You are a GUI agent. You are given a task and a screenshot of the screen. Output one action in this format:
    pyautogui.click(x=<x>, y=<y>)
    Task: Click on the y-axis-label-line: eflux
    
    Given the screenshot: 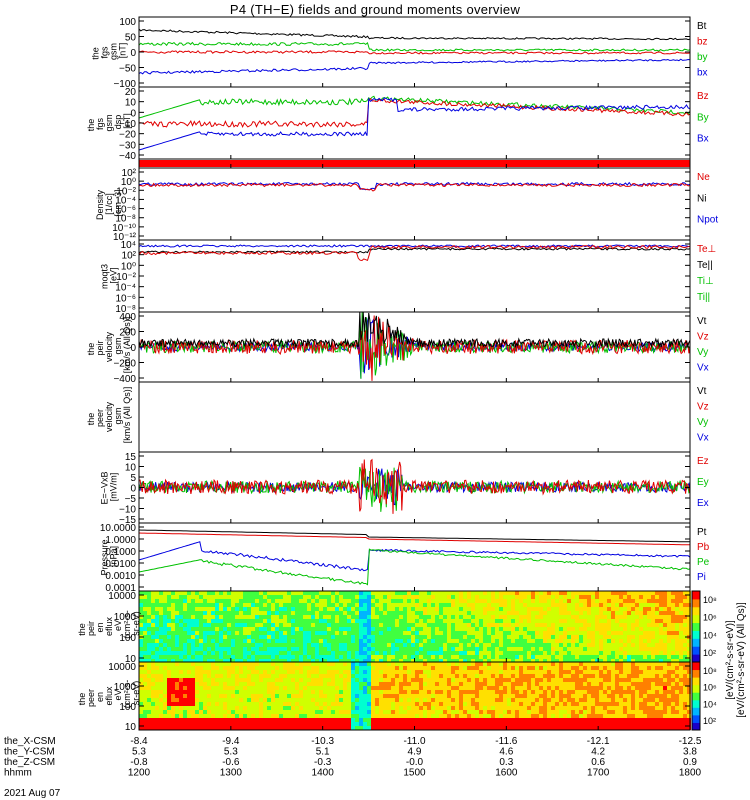 What is the action you would take?
    pyautogui.click(x=109, y=626)
    